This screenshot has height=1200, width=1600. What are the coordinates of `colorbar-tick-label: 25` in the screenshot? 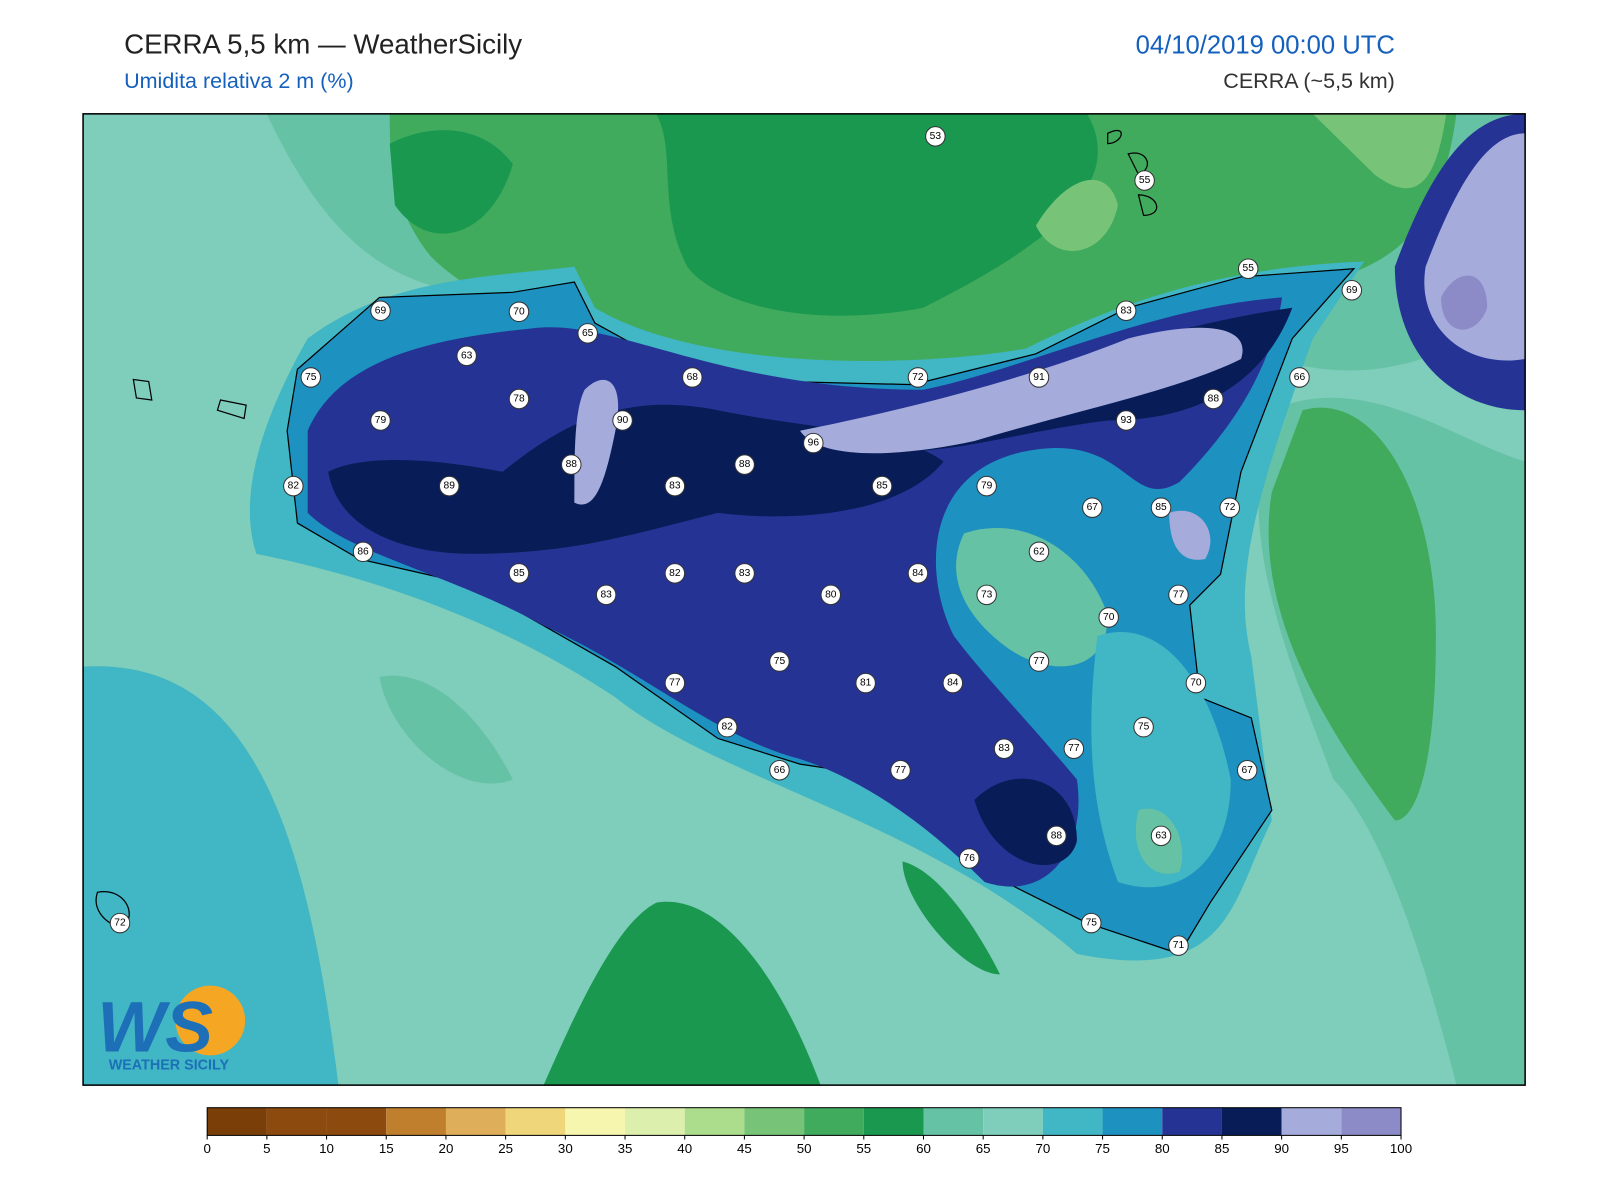 It's located at (505, 1148).